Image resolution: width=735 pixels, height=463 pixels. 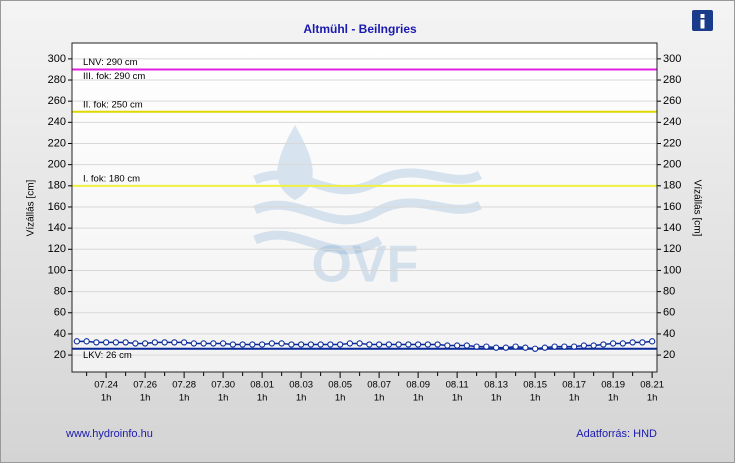 I want to click on x-tick-label: 08.03, so click(x=301, y=385).